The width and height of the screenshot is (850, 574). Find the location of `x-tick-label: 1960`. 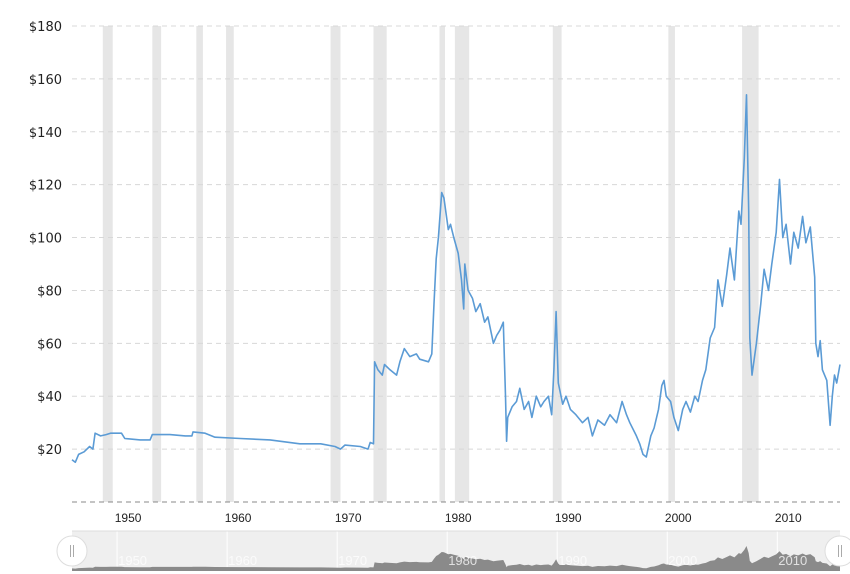

x-tick-label: 1960 is located at coordinates (238, 518).